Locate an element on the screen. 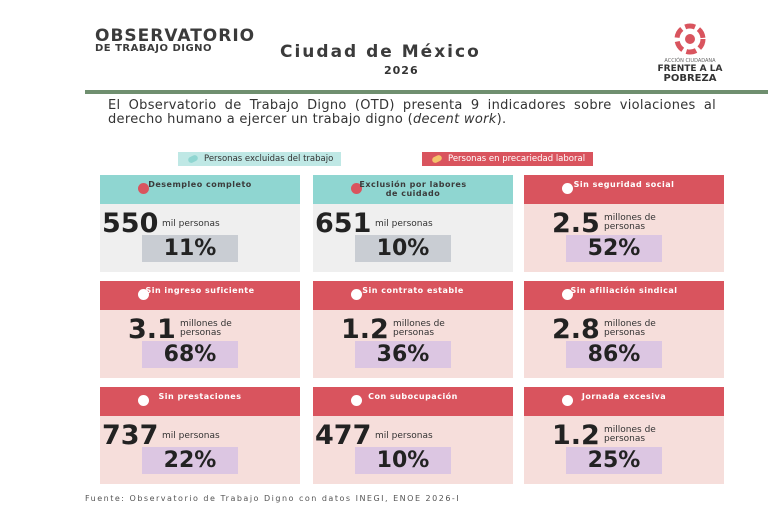 This screenshot has height=507, width=768. intro-emphasis: decent work is located at coordinates (454, 119).